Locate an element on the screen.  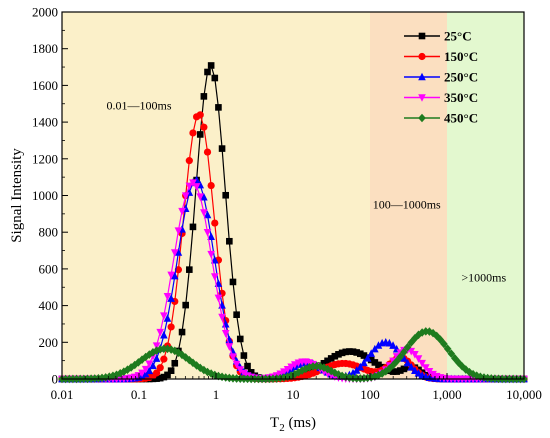
region-label-1: 0.01—100ms is located at coordinates (138, 105).